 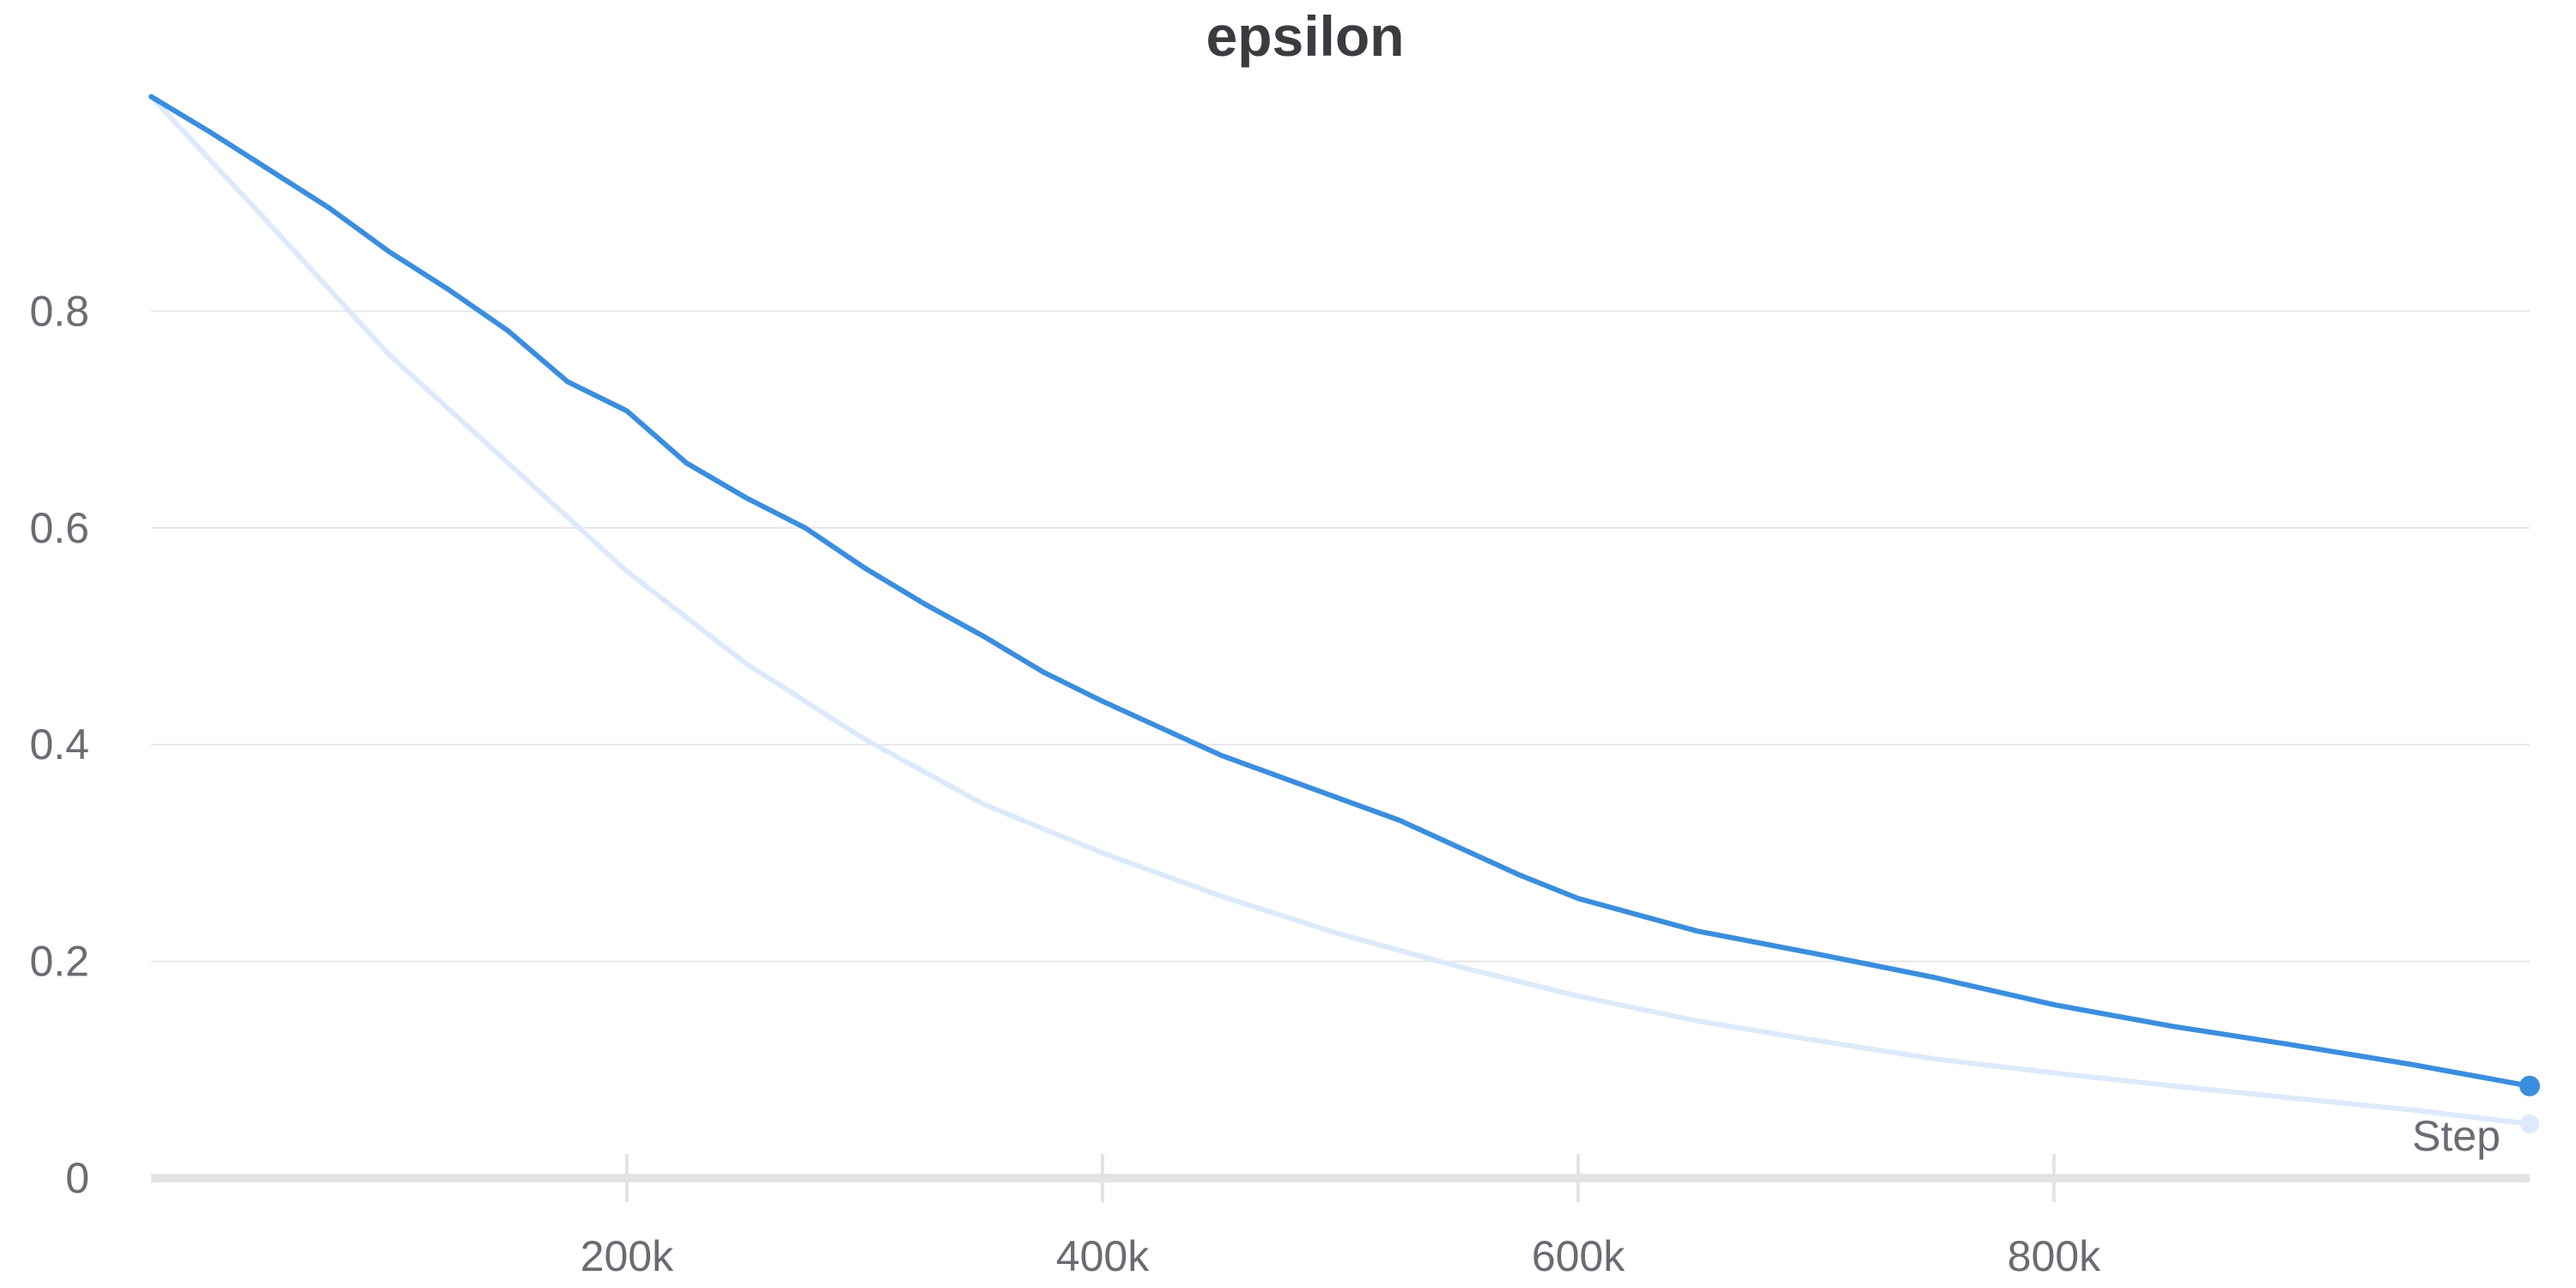 What do you see at coordinates (627, 1256) in the screenshot?
I see `x-tick-label: 200k` at bounding box center [627, 1256].